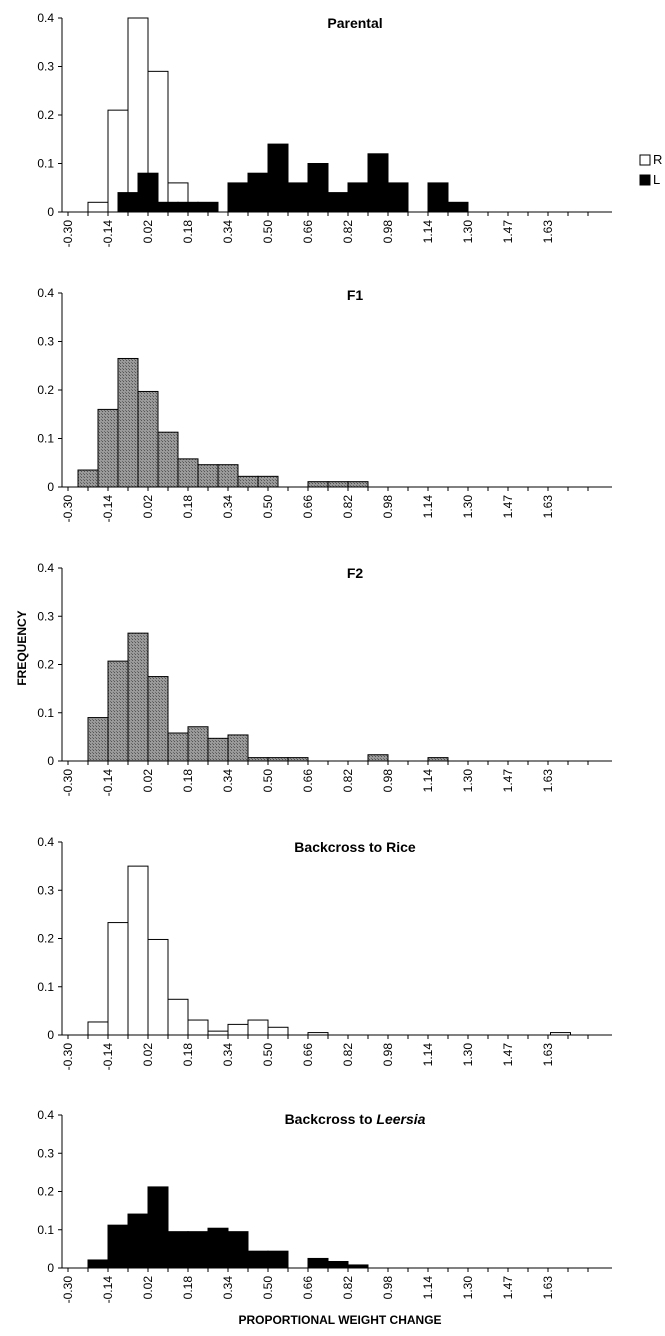 The height and width of the screenshot is (1336, 665). I want to click on y-tick-label: 0, so click(50, 487).